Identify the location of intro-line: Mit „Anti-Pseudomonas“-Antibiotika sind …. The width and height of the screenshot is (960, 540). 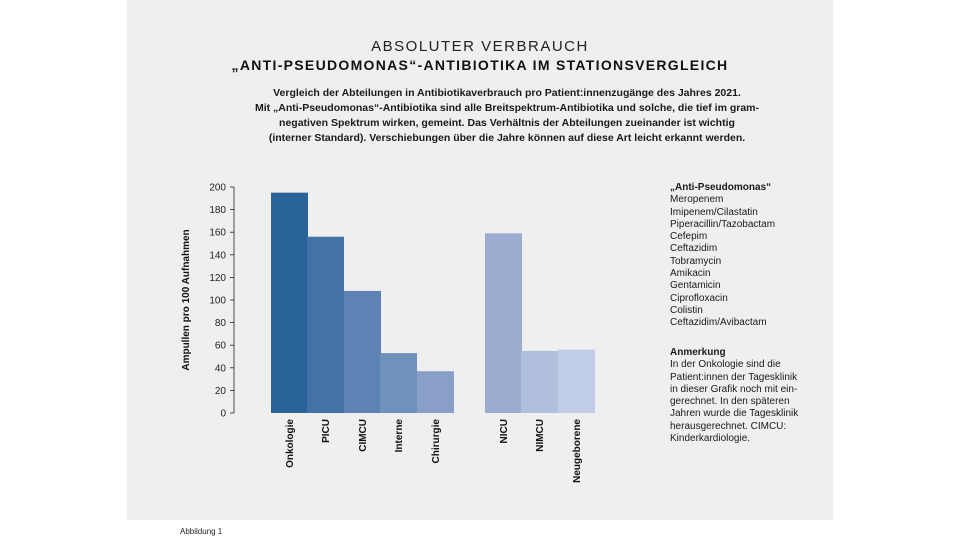
(507, 108).